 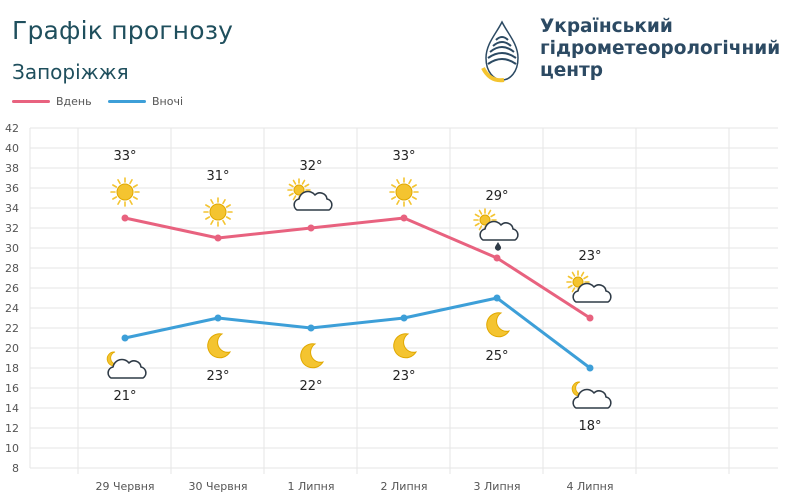 What do you see at coordinates (589, 426) in the screenshot?
I see `data-label-night: 18°` at bounding box center [589, 426].